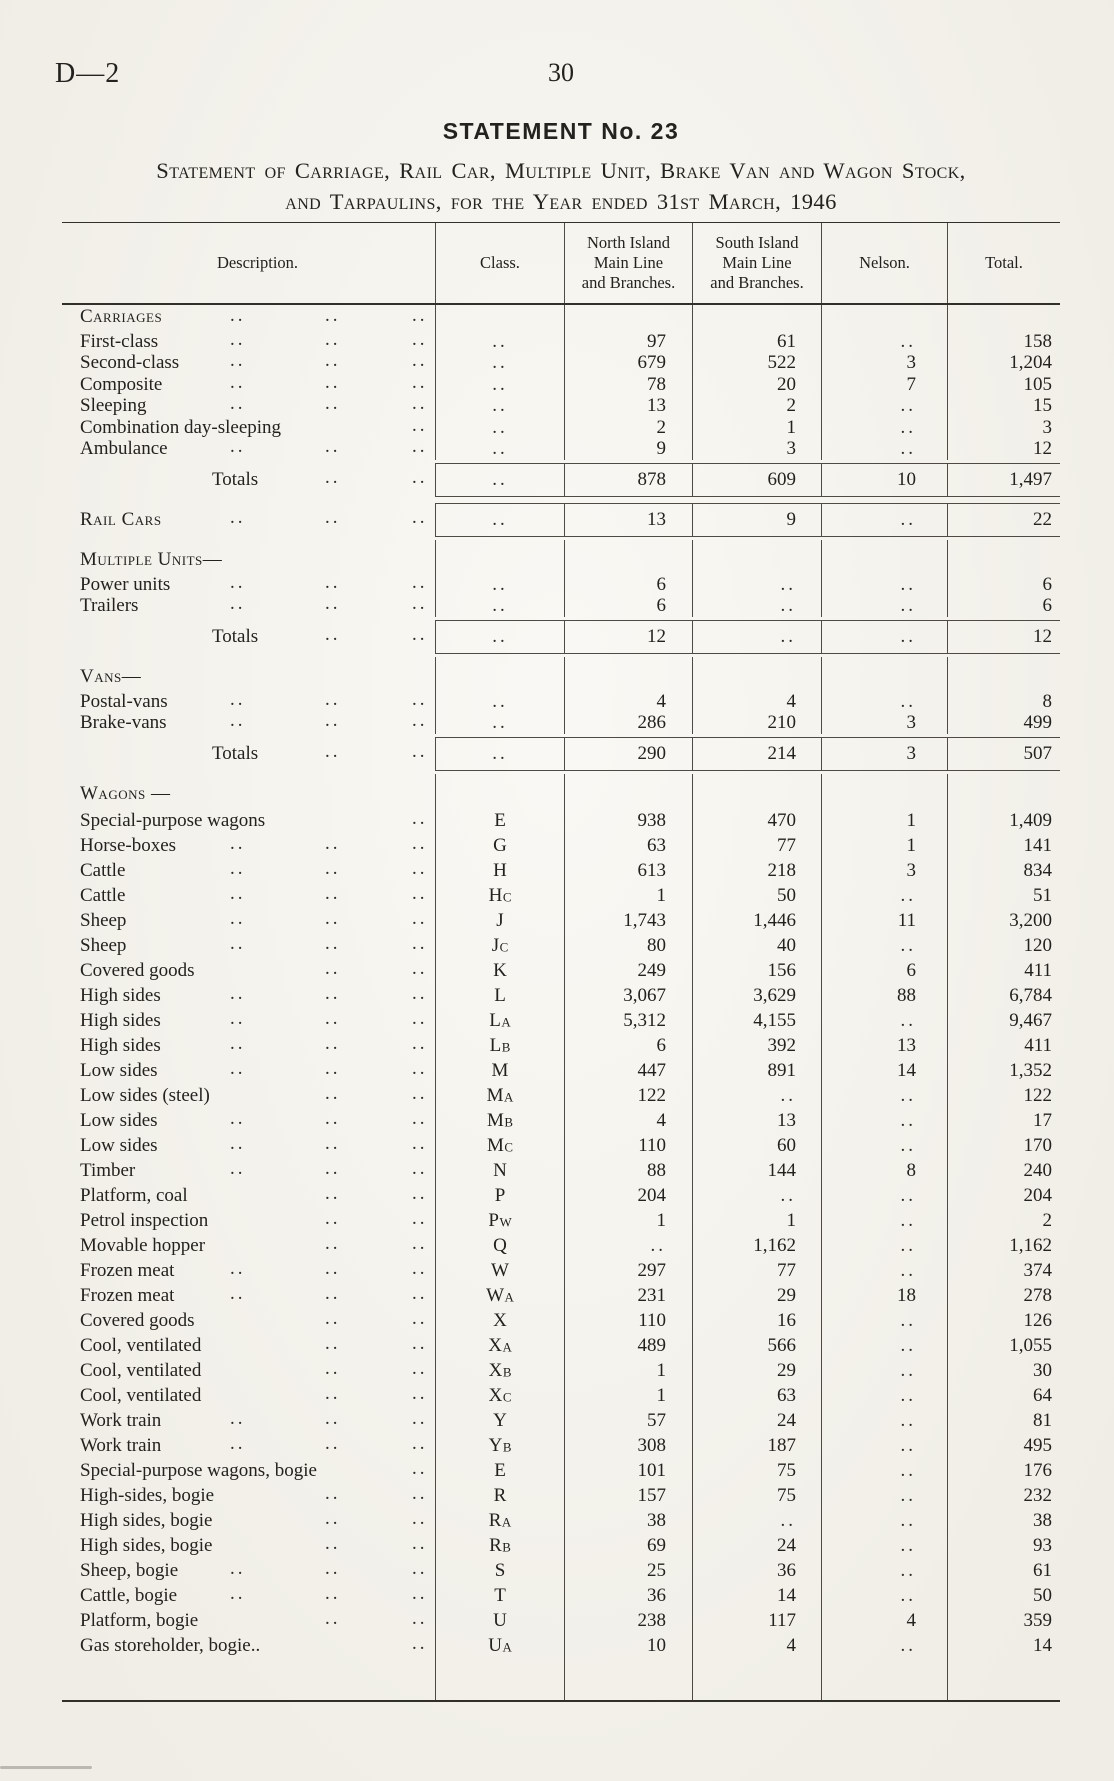  I want to click on table-row: Cattle, bogie...... T 36 14 .. 50, so click(561, 1595).